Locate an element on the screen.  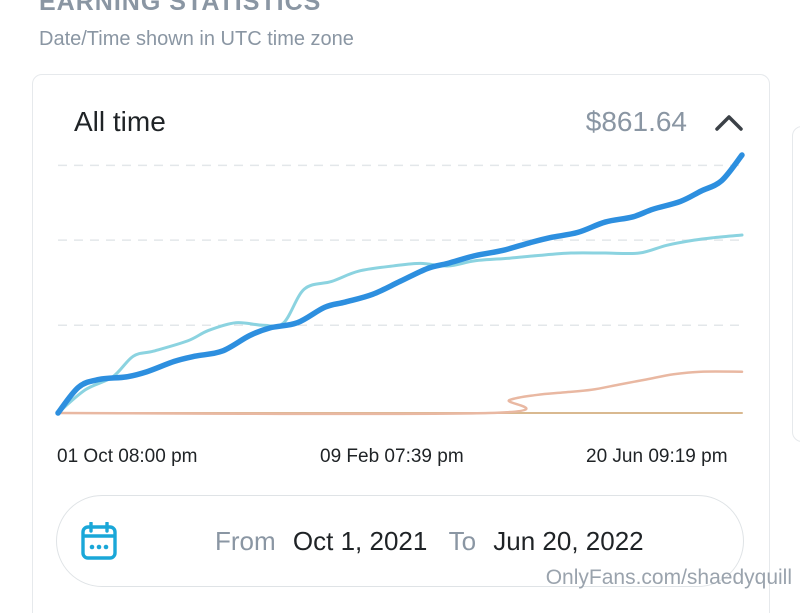
period-title: All time is located at coordinates (120, 121).